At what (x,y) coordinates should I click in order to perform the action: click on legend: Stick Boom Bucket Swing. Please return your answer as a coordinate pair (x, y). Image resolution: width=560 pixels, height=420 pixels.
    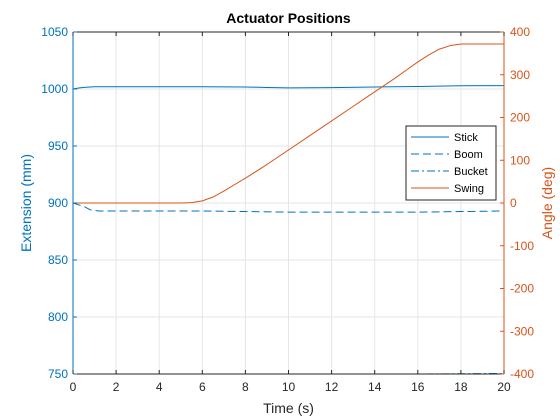
    Looking at the image, I should click on (451, 163).